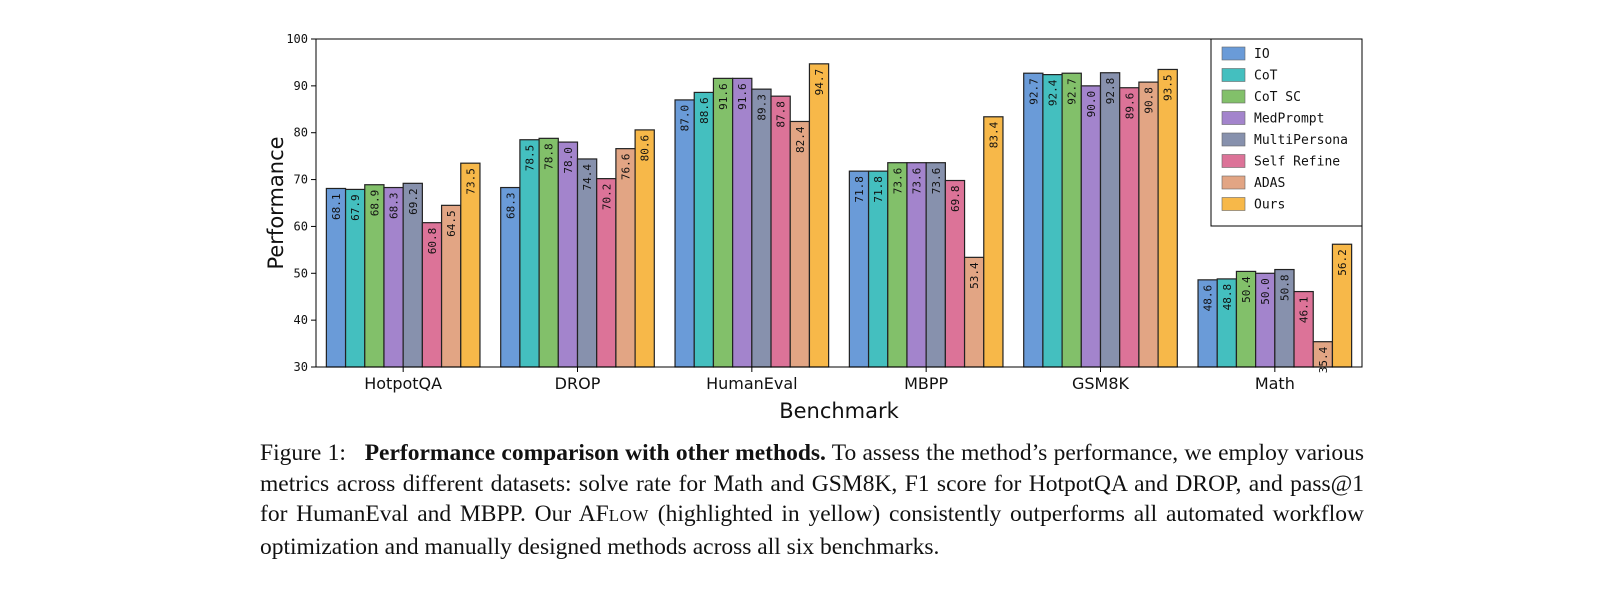 This screenshot has width=1618, height=608. Describe the element at coordinates (301, 203) in the screenshot. I see `y-axis: 30 40 50 60 70 80 90 100` at that location.